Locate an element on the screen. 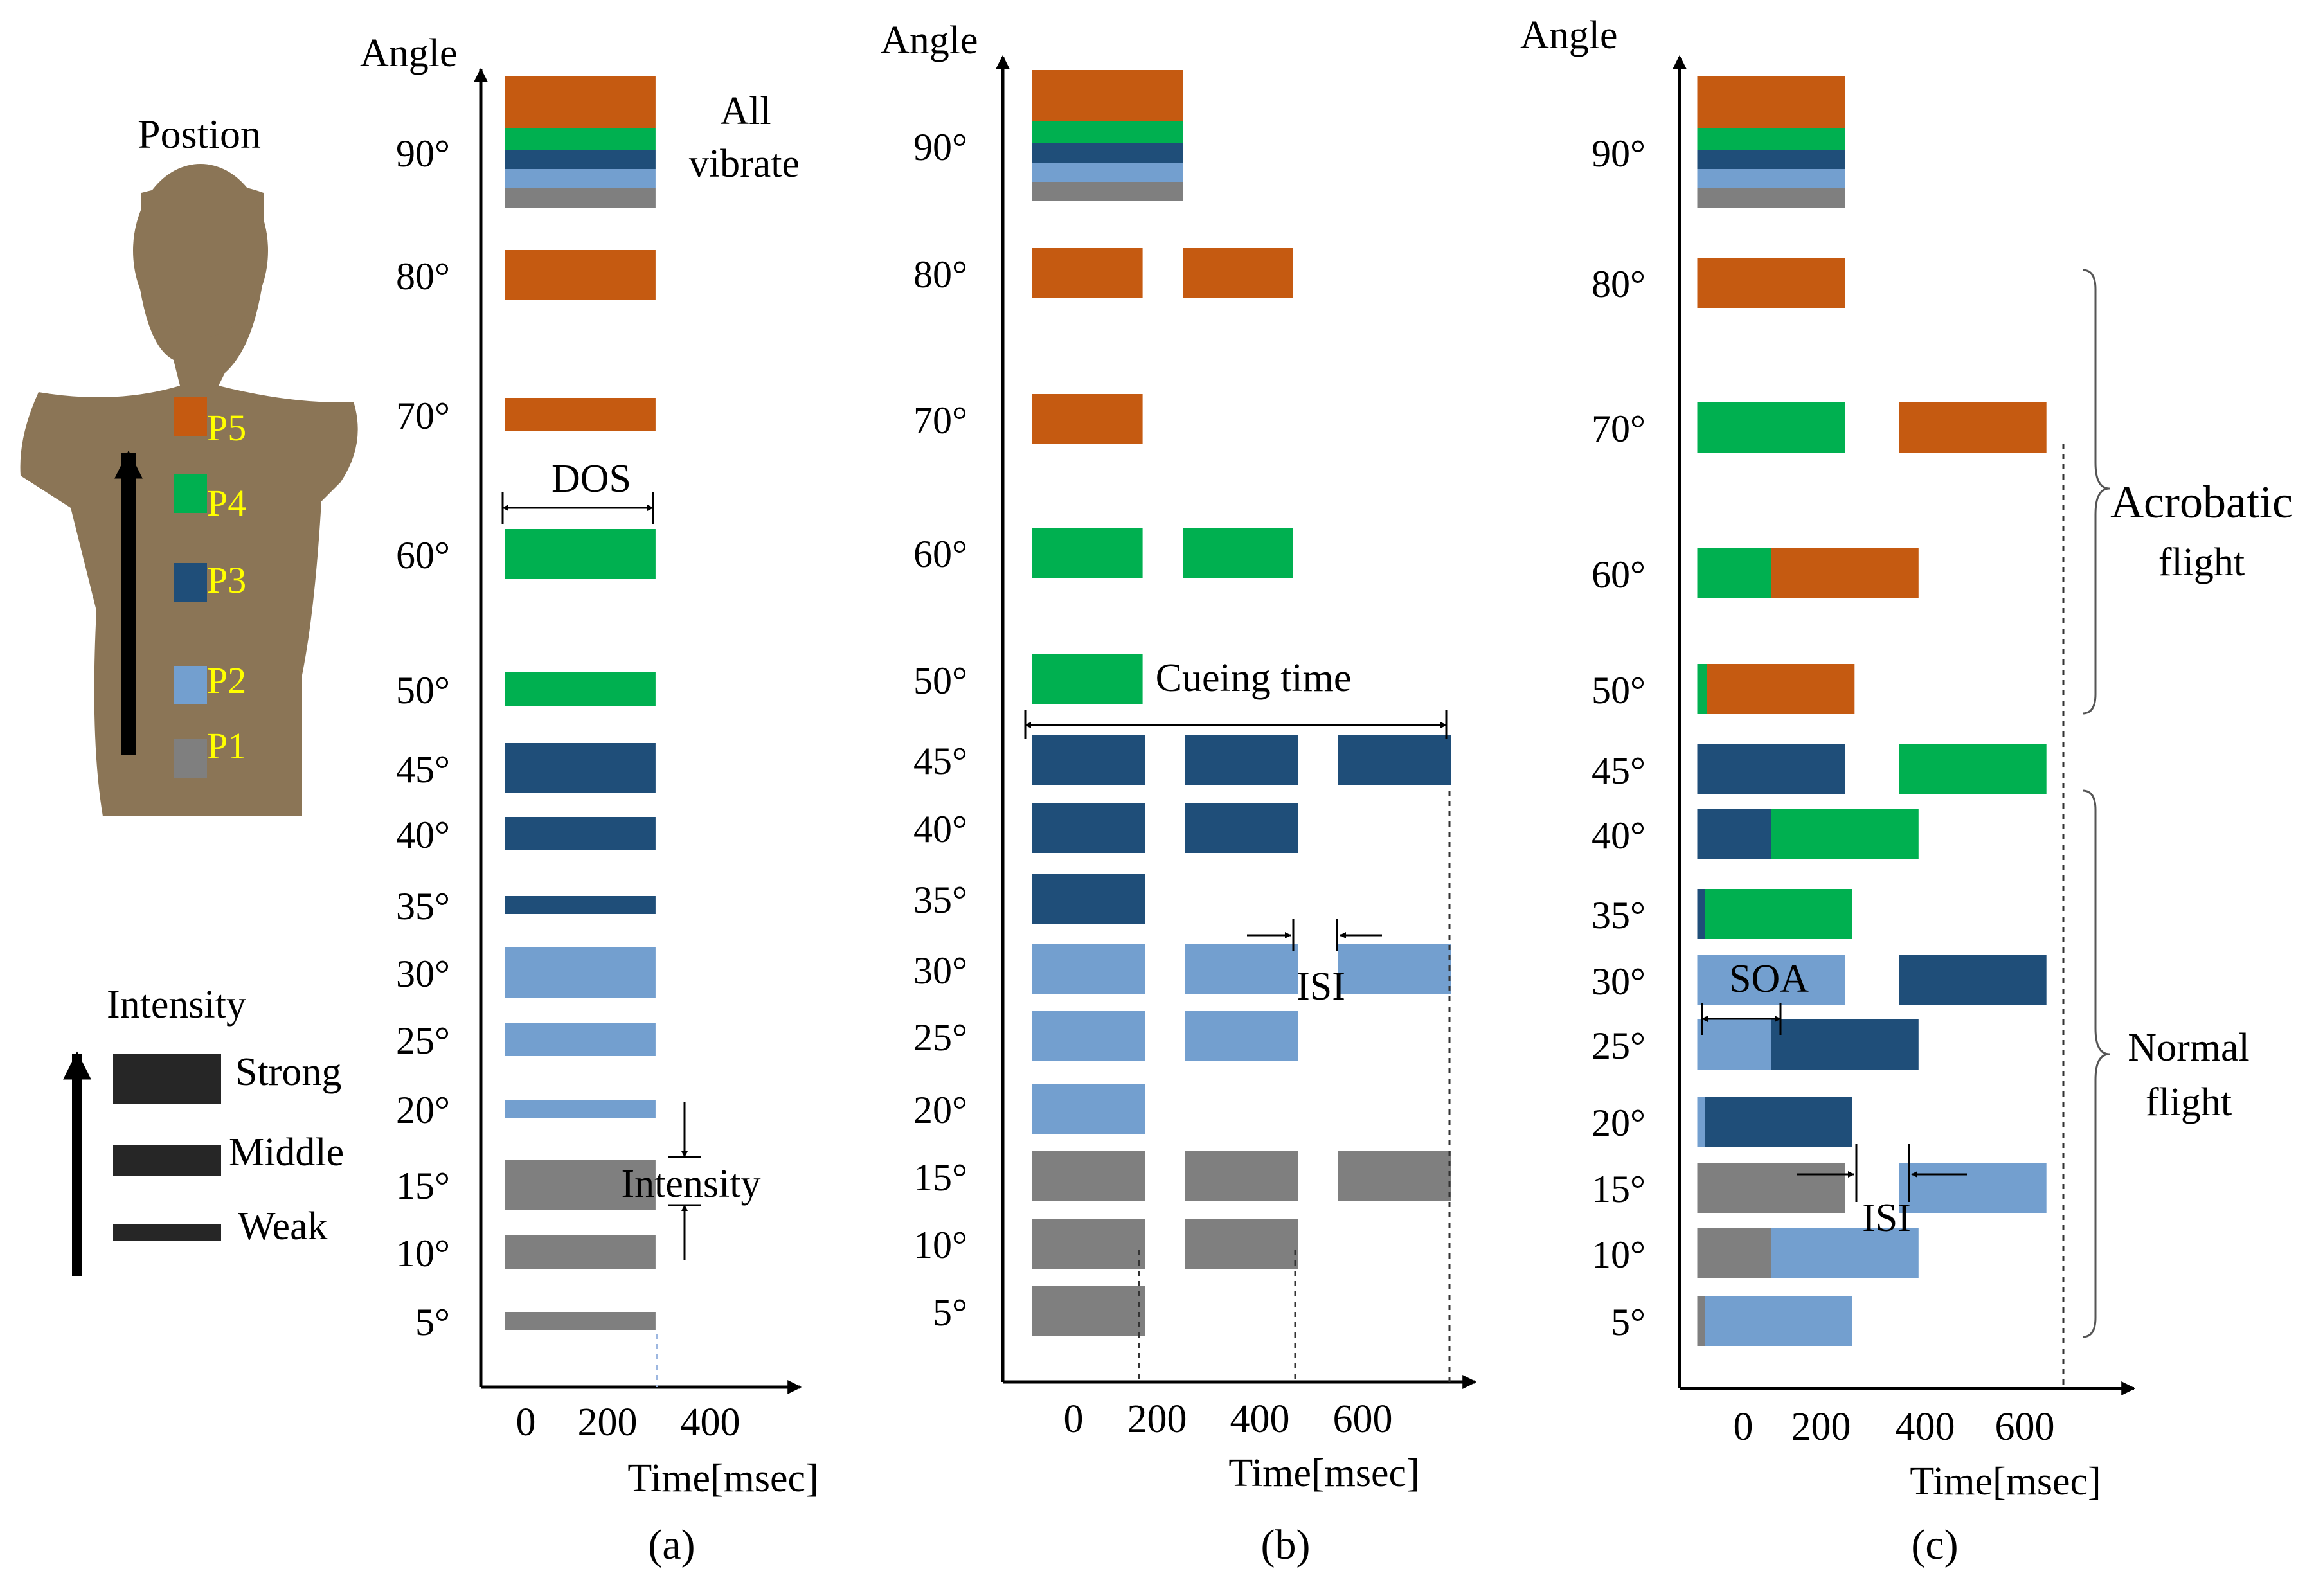 Image resolution: width=2314 pixels, height=1596 pixels. panel-c-x-tick-200: 200 is located at coordinates (1821, 1427).